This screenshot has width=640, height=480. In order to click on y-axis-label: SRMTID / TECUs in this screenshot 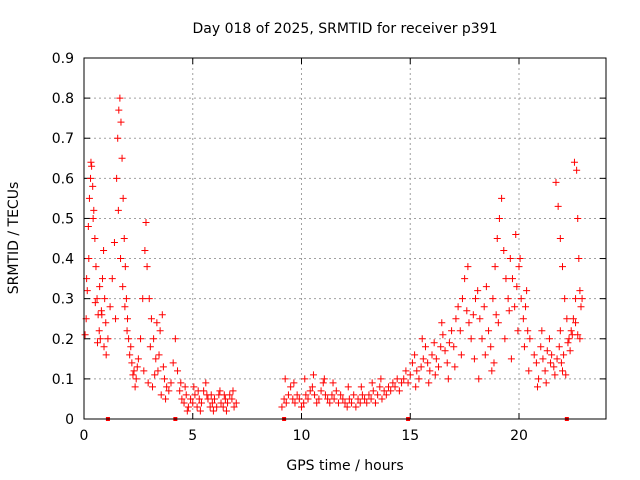, I will do `click(14, 238)`.